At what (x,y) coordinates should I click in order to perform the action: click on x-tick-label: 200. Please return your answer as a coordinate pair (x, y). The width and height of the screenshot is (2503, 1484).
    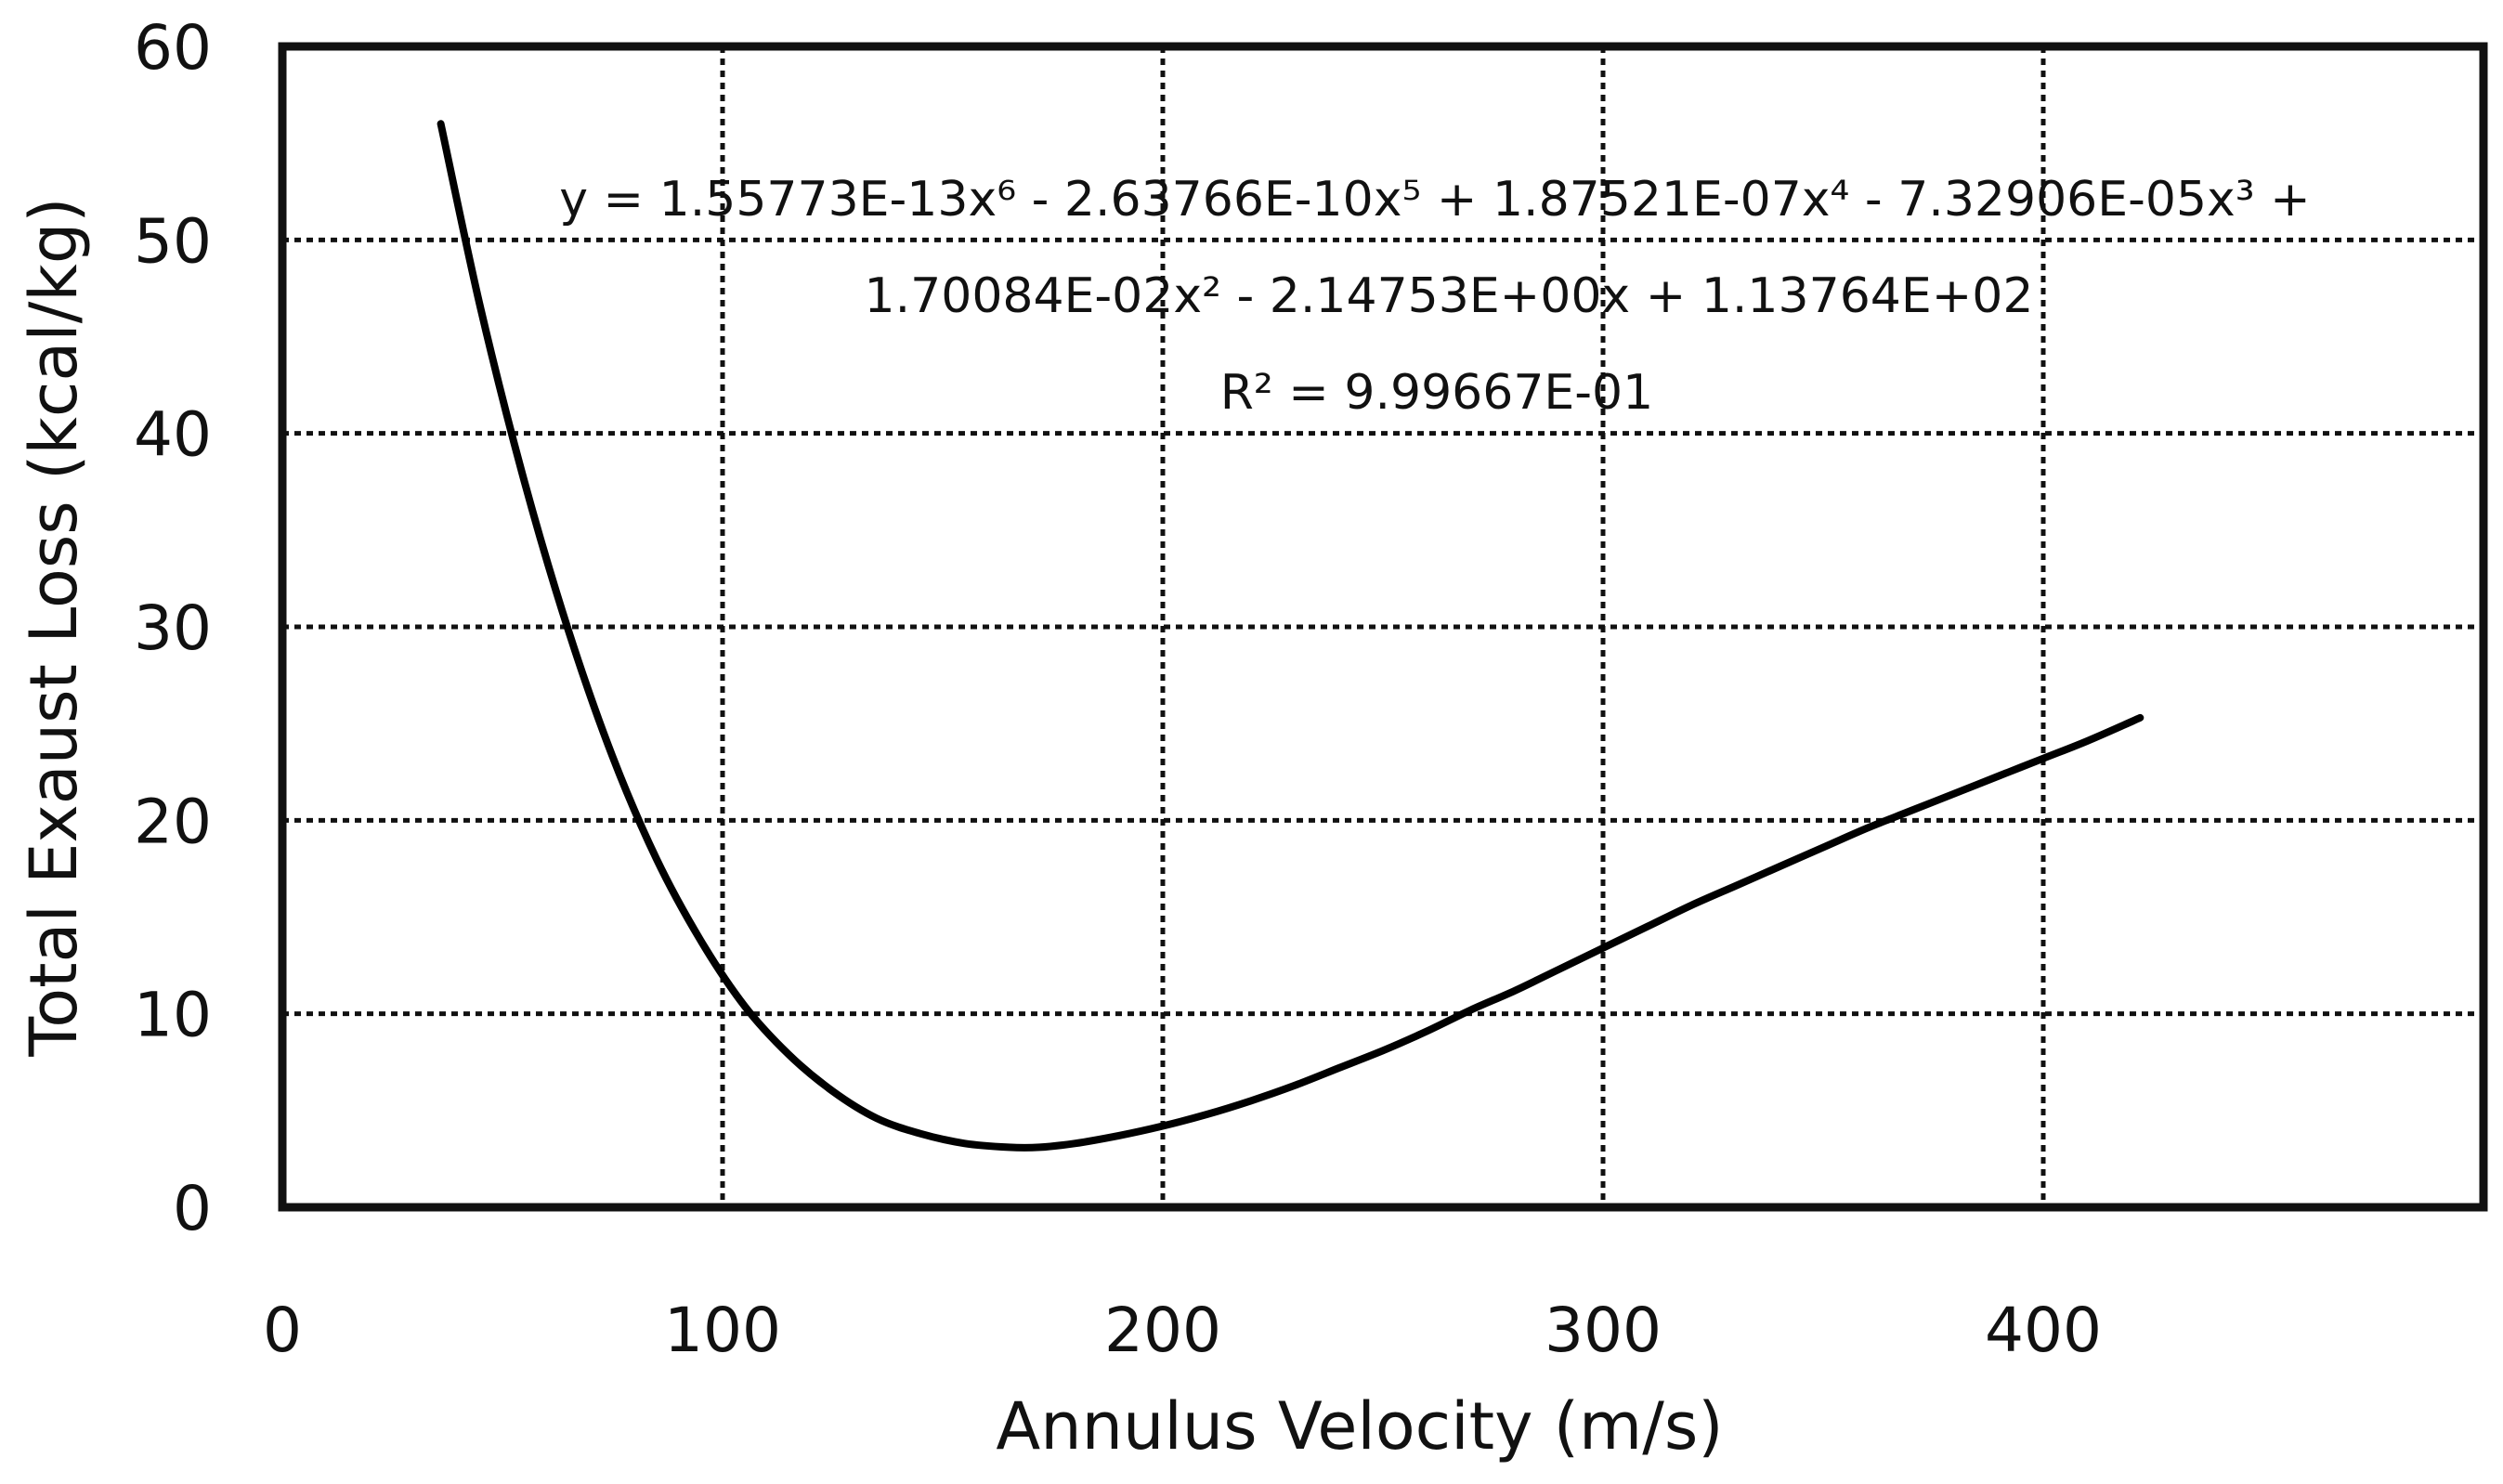
    Looking at the image, I should click on (1162, 1330).